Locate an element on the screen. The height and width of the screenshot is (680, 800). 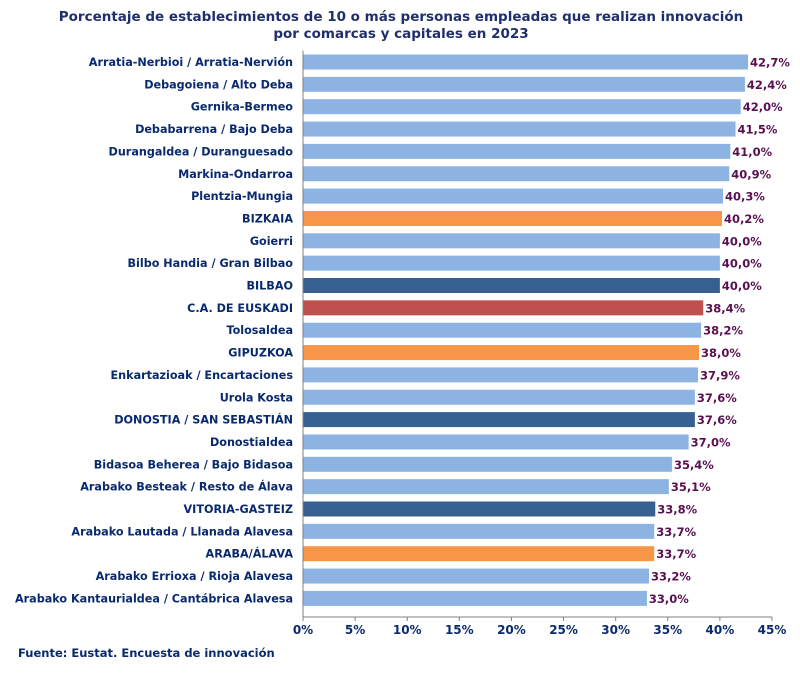
category-label-23: Arabako Errioxa / Rioja Alavesa is located at coordinates (194, 576).